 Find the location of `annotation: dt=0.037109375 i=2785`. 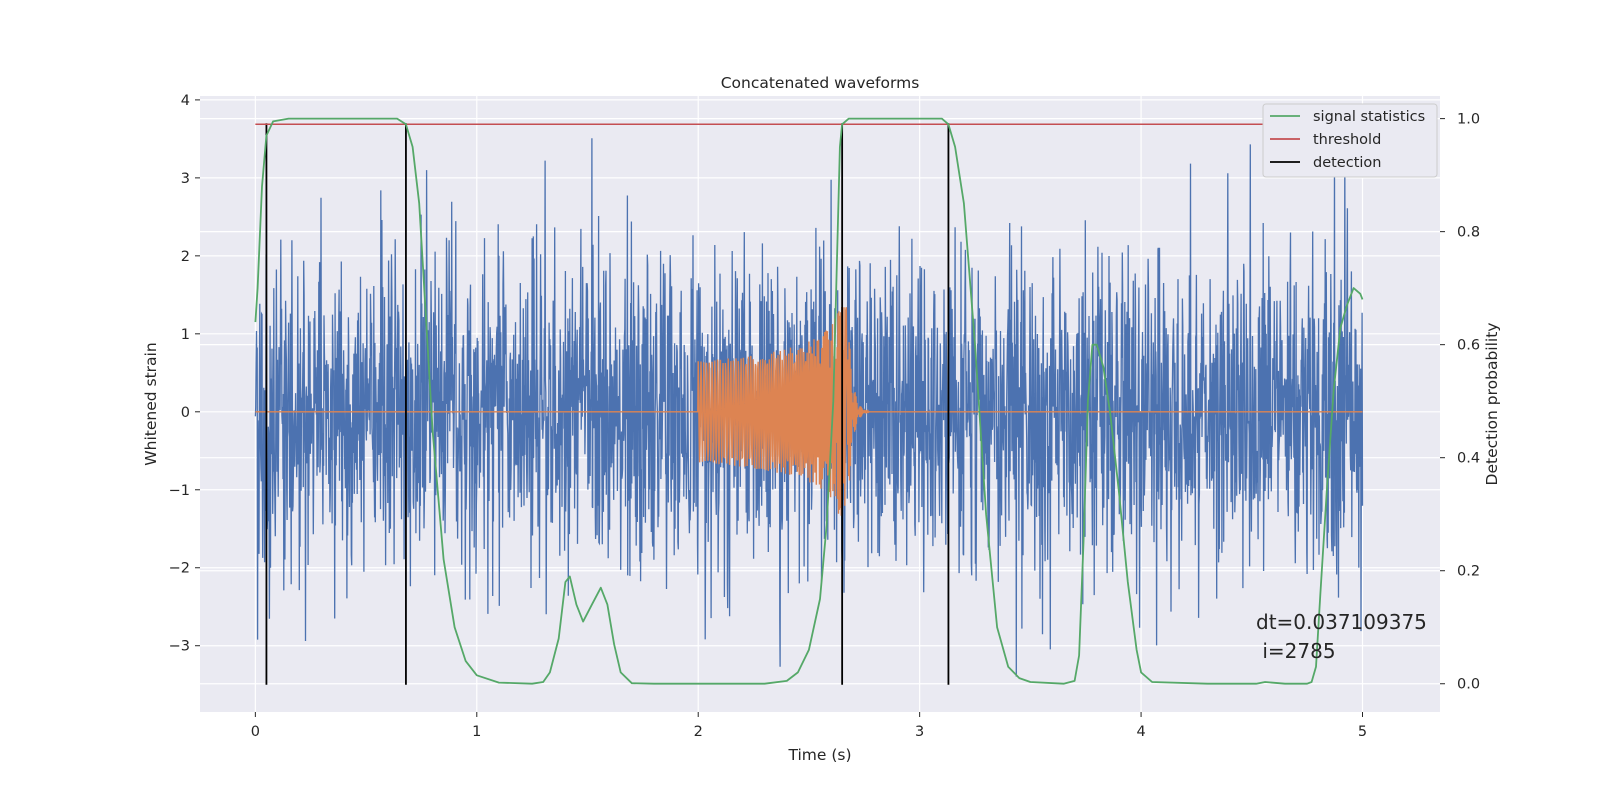

annotation: dt=0.037109375 i=2785 is located at coordinates (1341, 636).